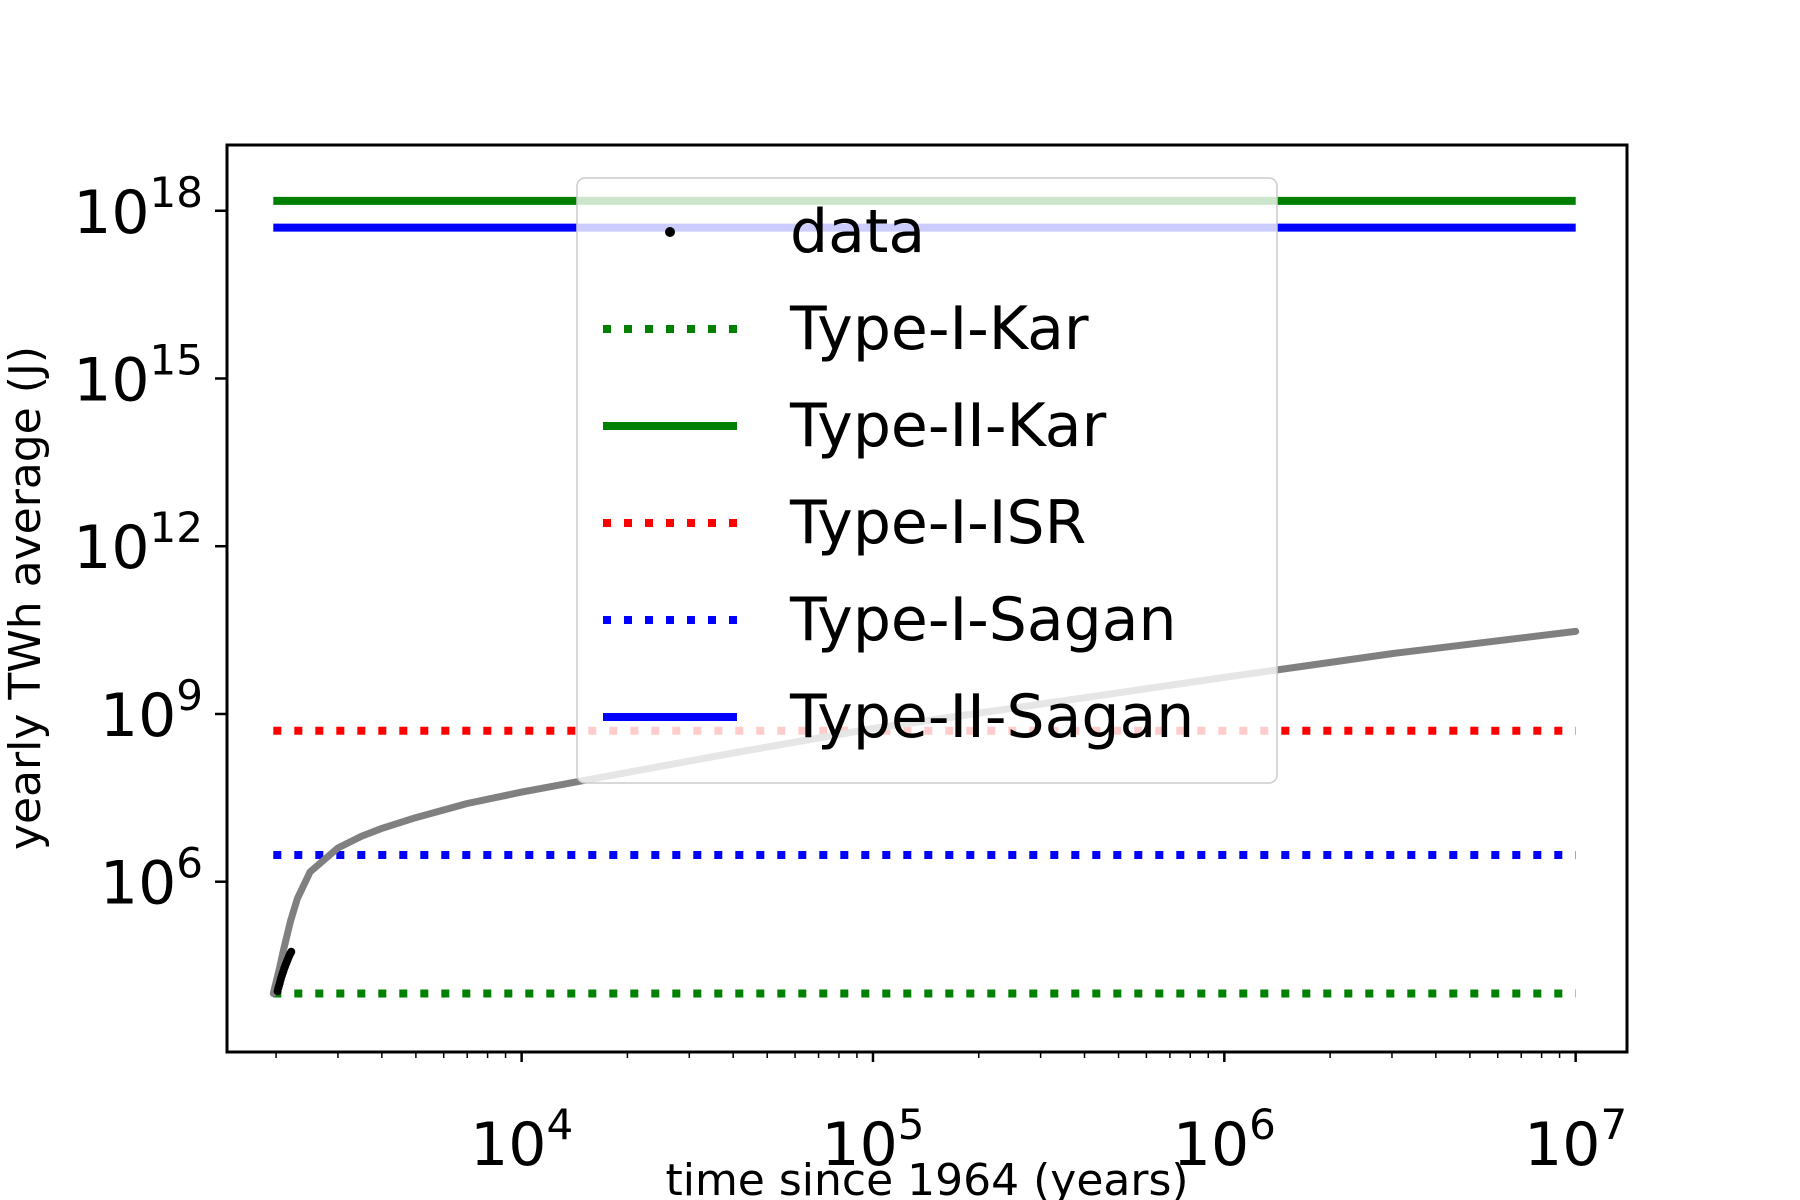 This screenshot has height=1200, width=1800. I want to click on legend-label-type-i-sagan: Type-I-Sagan, so click(983, 620).